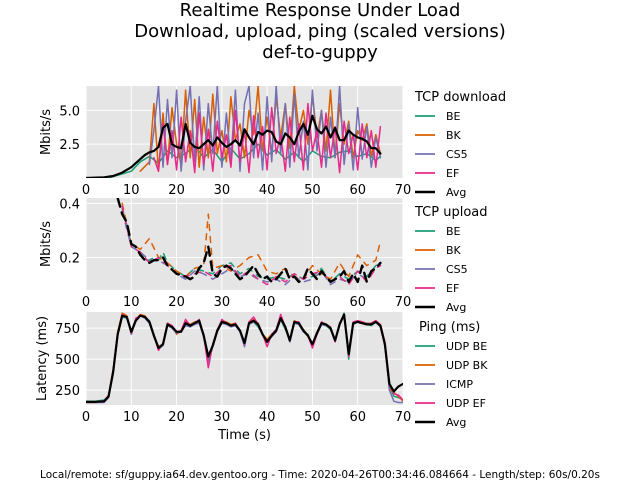  What do you see at coordinates (69, 259) in the screenshot?
I see `y-tick-label: 0.2` at bounding box center [69, 259].